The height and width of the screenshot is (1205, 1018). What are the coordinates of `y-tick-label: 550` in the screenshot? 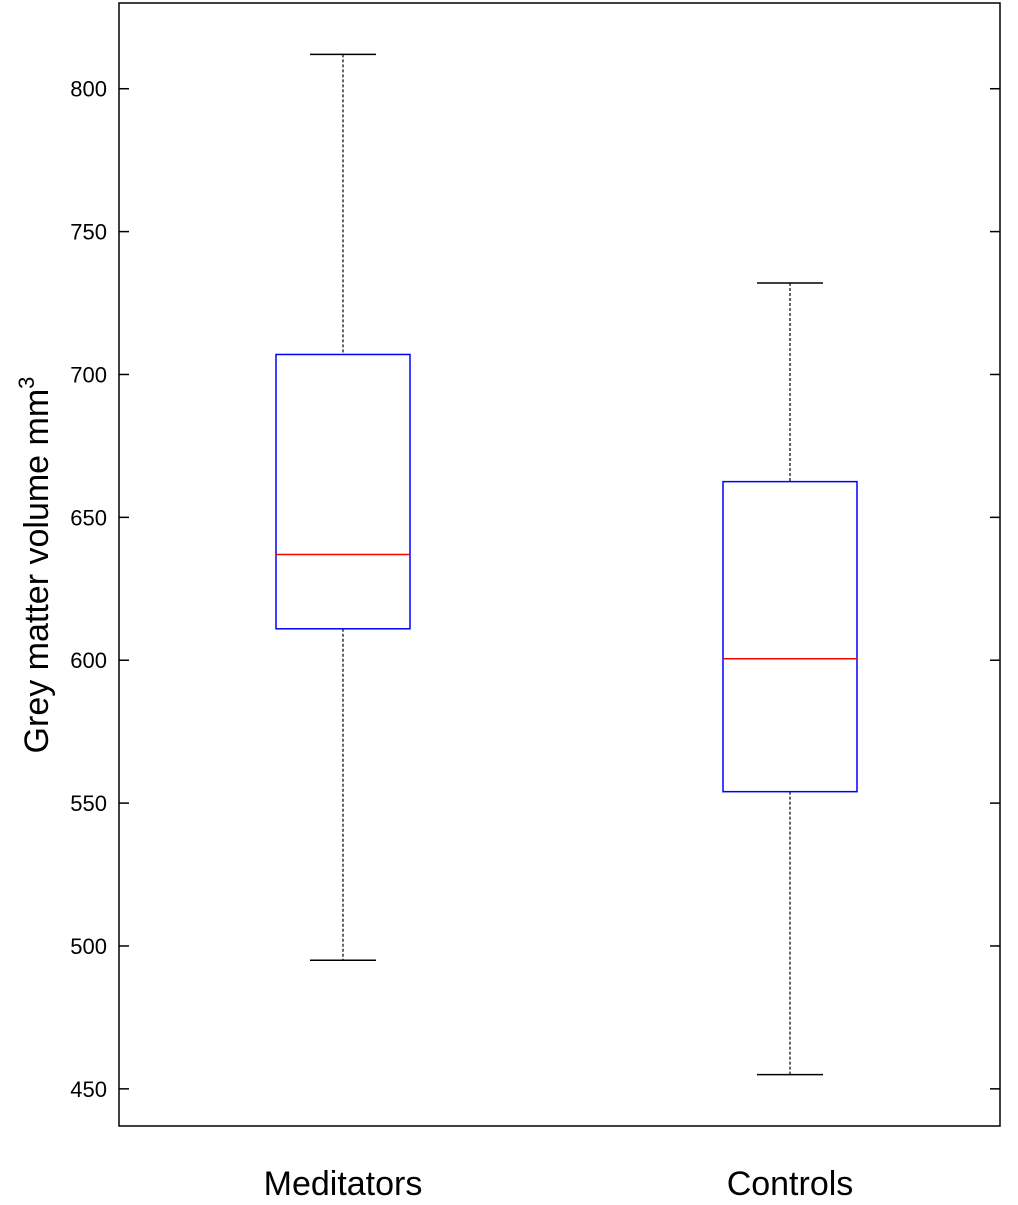 It's located at (88, 803).